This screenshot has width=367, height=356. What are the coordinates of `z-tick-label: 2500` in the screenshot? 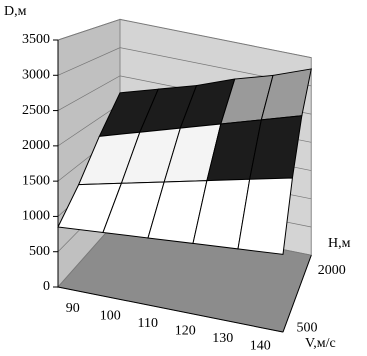 It's located at (36, 110).